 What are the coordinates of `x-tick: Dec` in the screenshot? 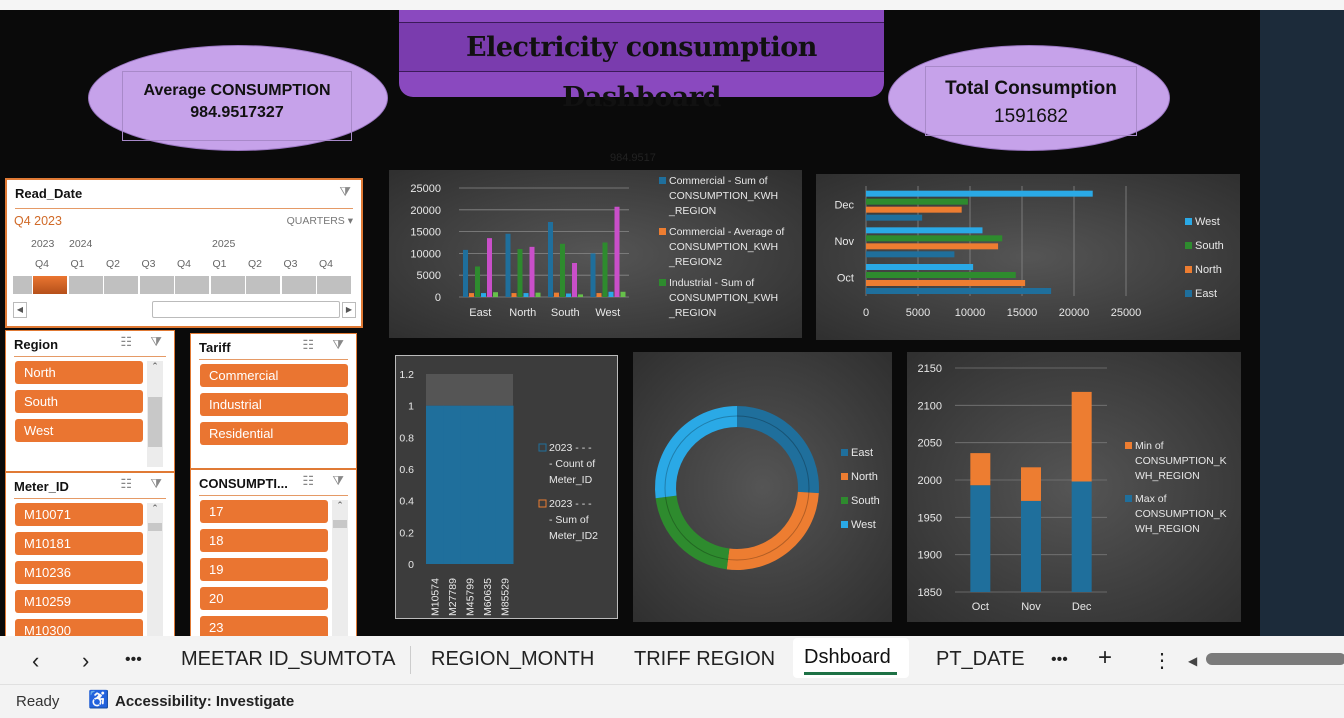 It's located at (1082, 607).